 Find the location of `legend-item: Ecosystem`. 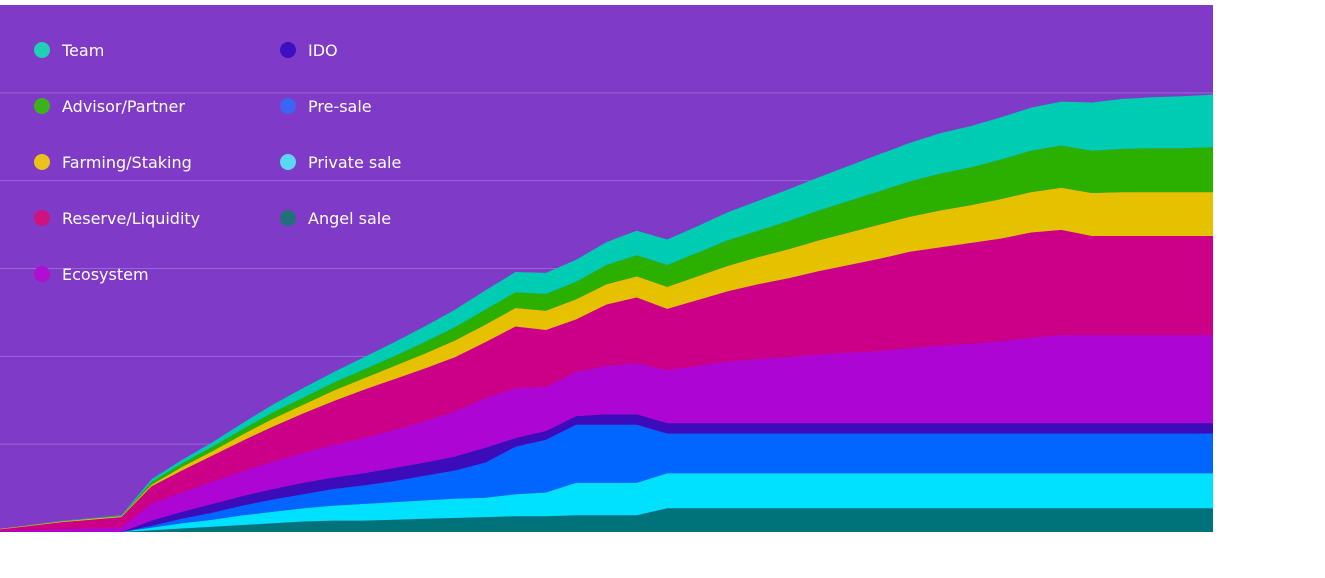

legend-item: Ecosystem is located at coordinates (91, 274).